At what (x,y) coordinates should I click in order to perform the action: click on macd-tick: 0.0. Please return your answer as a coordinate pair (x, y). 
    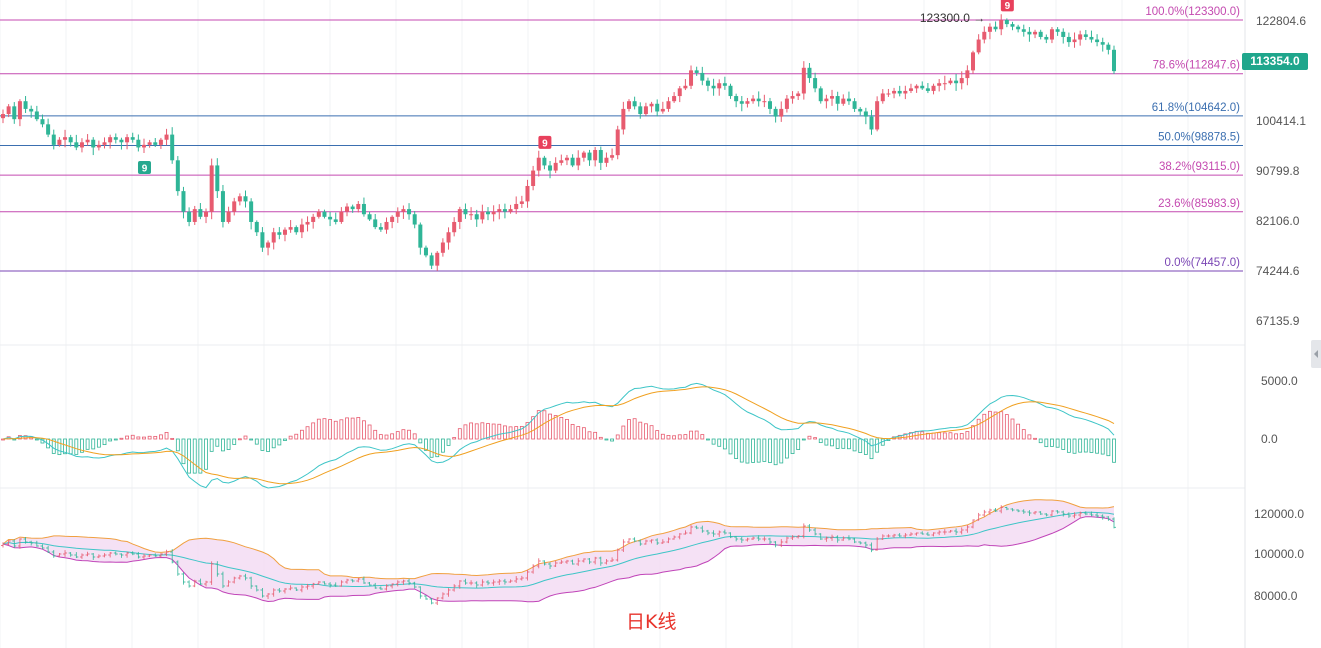
    Looking at the image, I should click on (1269, 439).